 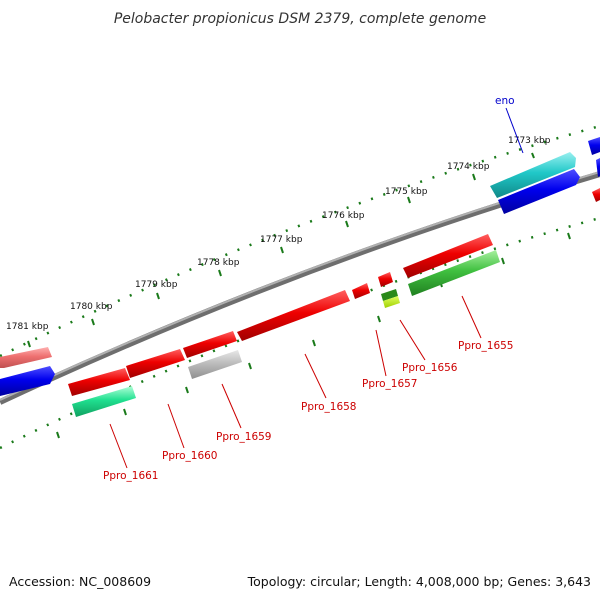 I want to click on kbp-label-1781: 1781 kbp, so click(x=27, y=327).